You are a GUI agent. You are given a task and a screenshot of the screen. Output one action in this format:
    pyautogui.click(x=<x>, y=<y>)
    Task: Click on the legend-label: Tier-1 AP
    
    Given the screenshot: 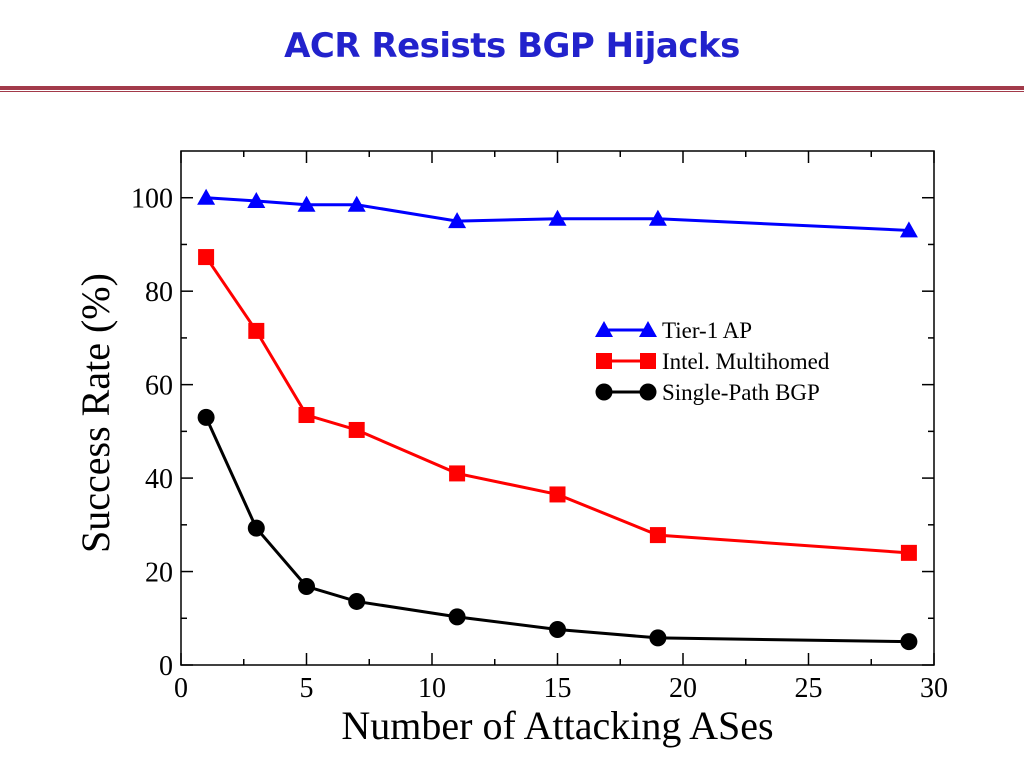 What is the action you would take?
    pyautogui.click(x=707, y=330)
    